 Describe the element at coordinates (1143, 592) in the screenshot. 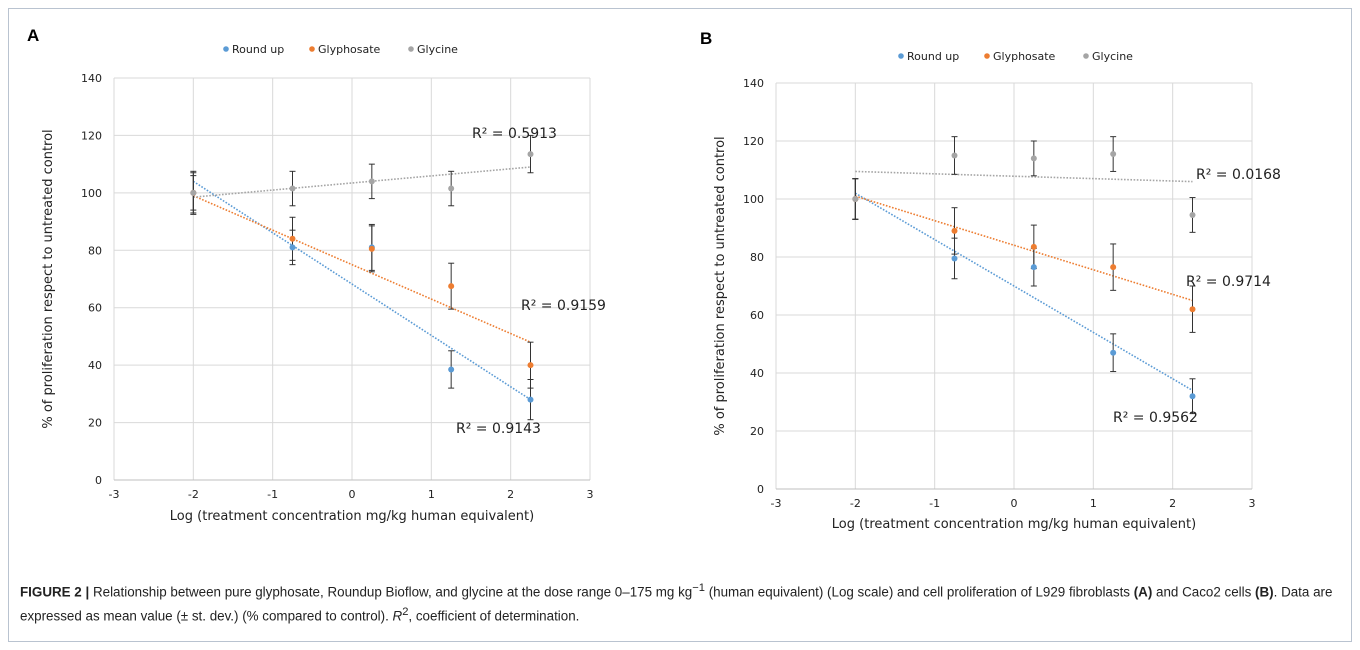

I see `caption-ref-a: (A)` at that location.